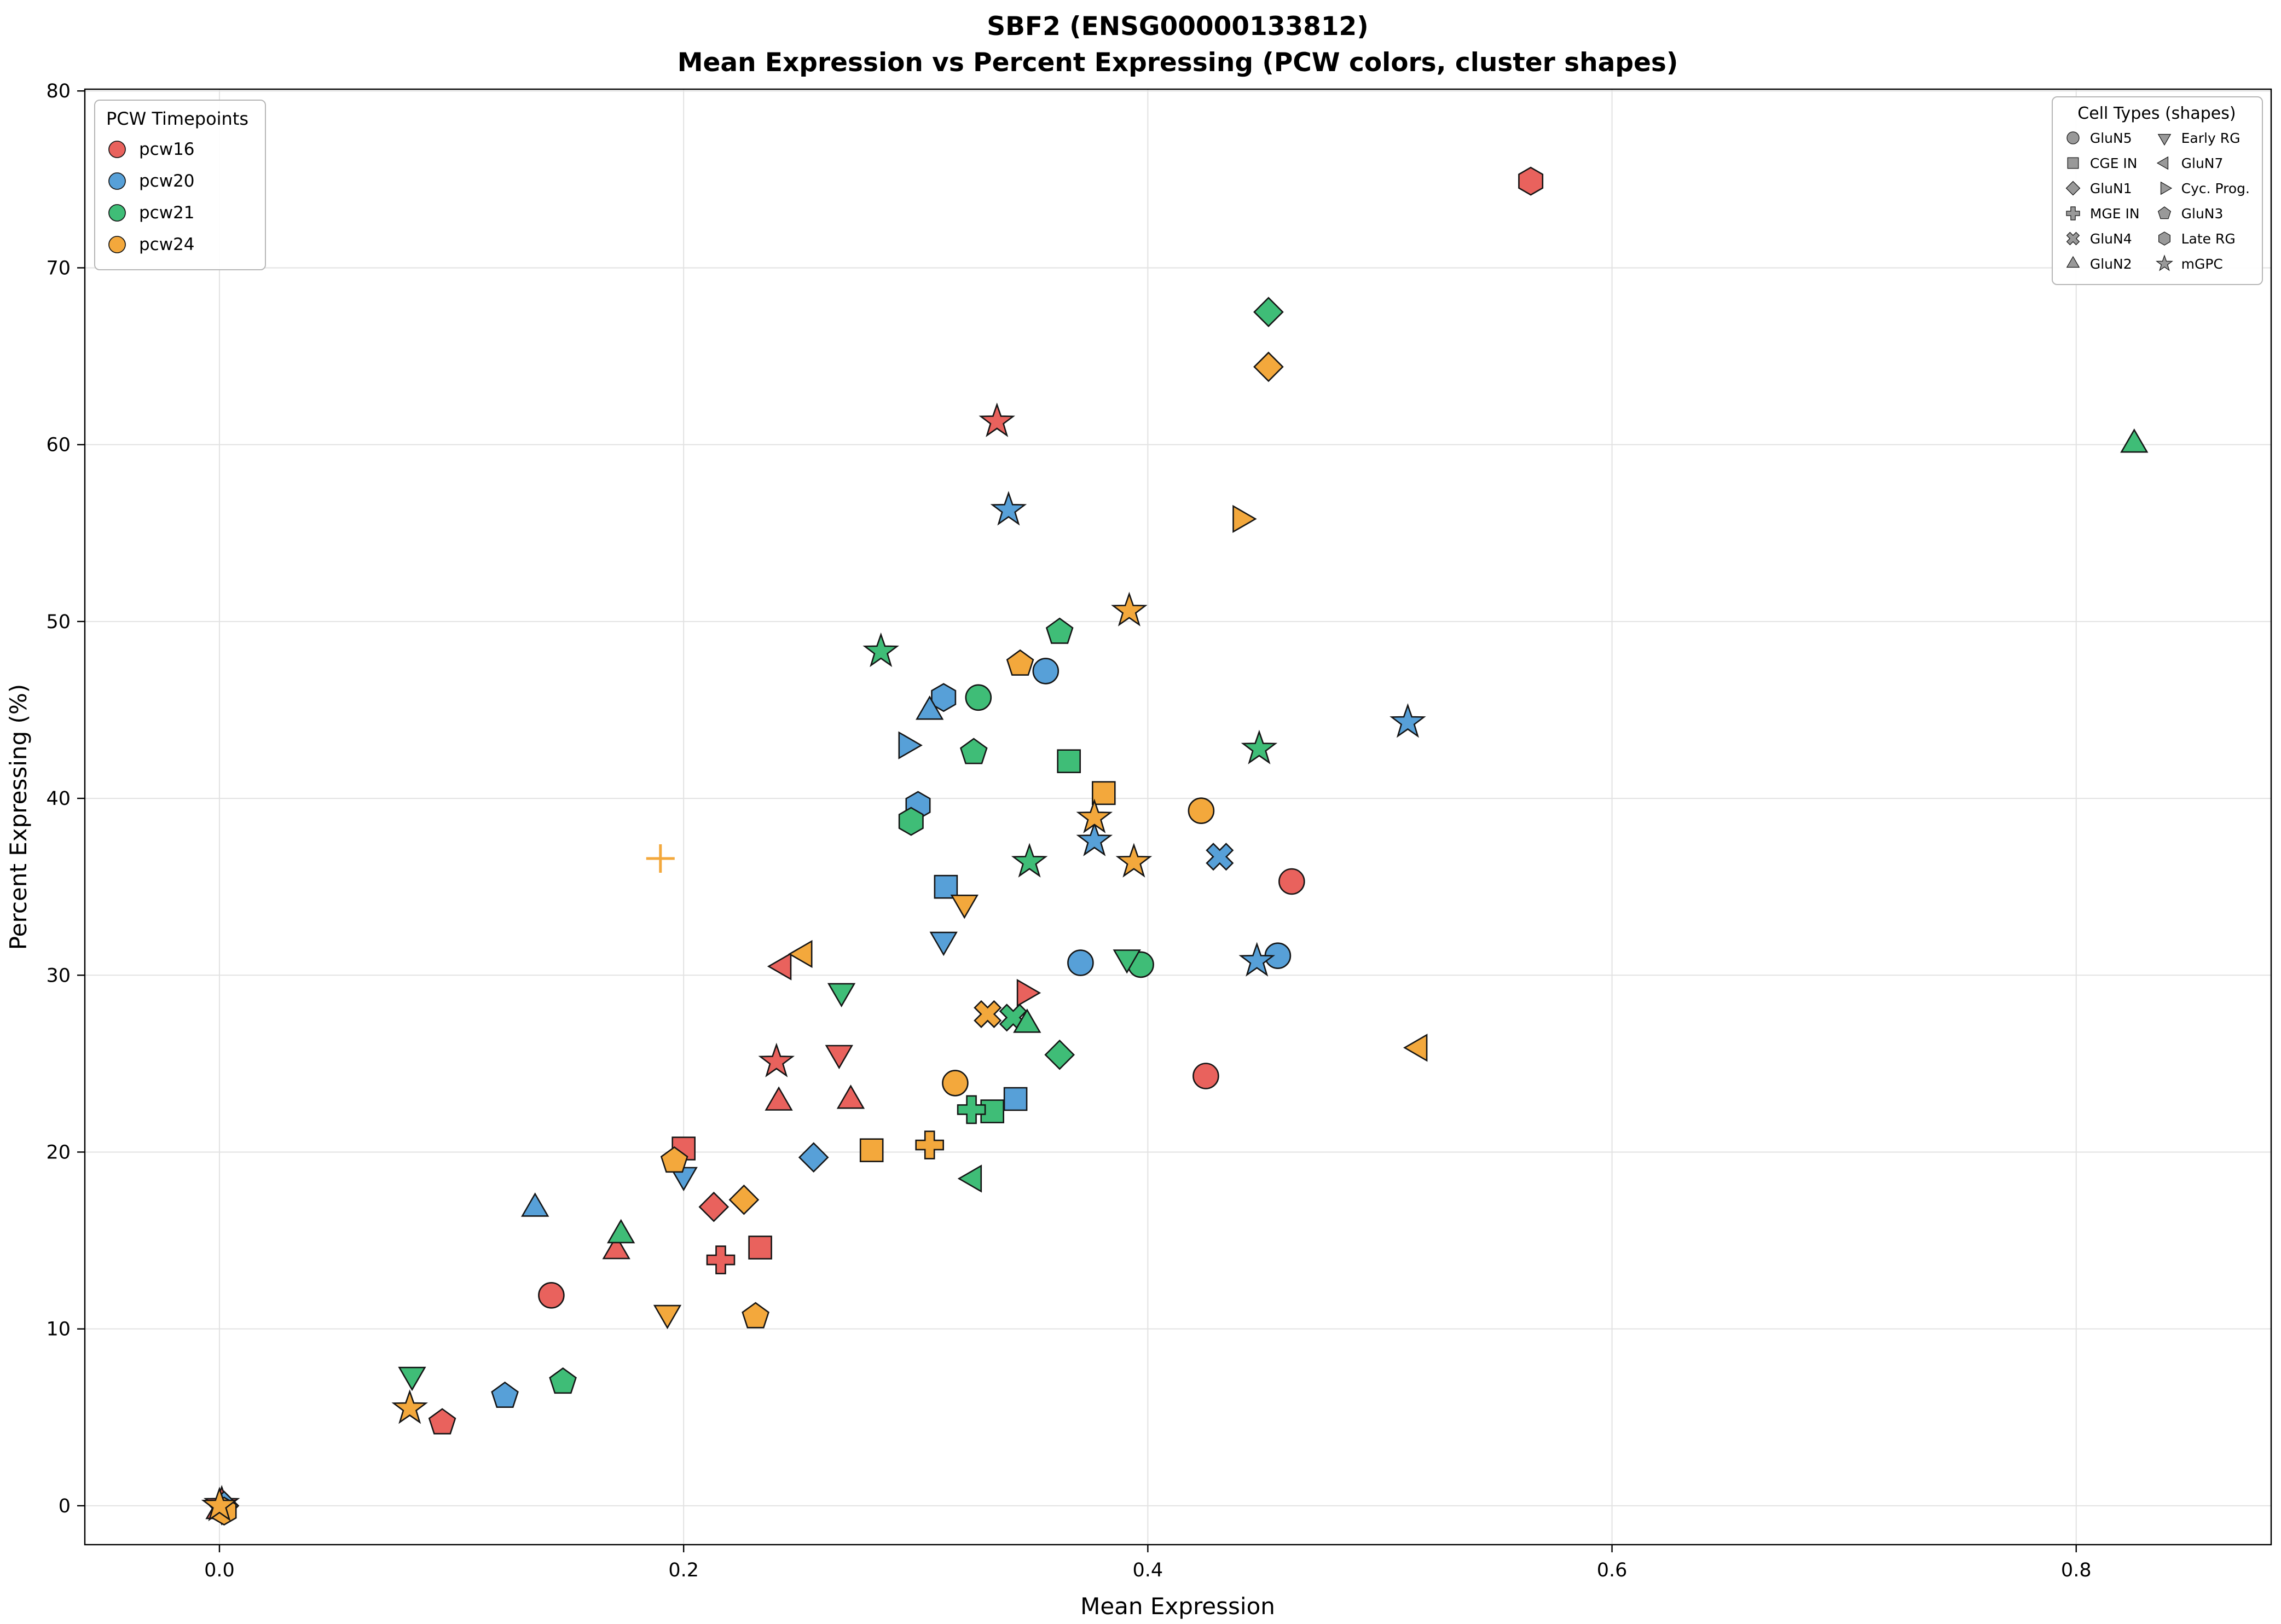 Image resolution: width=2281 pixels, height=1624 pixels. Describe the element at coordinates (58, 622) in the screenshot. I see `y-tick-label: 50` at that location.